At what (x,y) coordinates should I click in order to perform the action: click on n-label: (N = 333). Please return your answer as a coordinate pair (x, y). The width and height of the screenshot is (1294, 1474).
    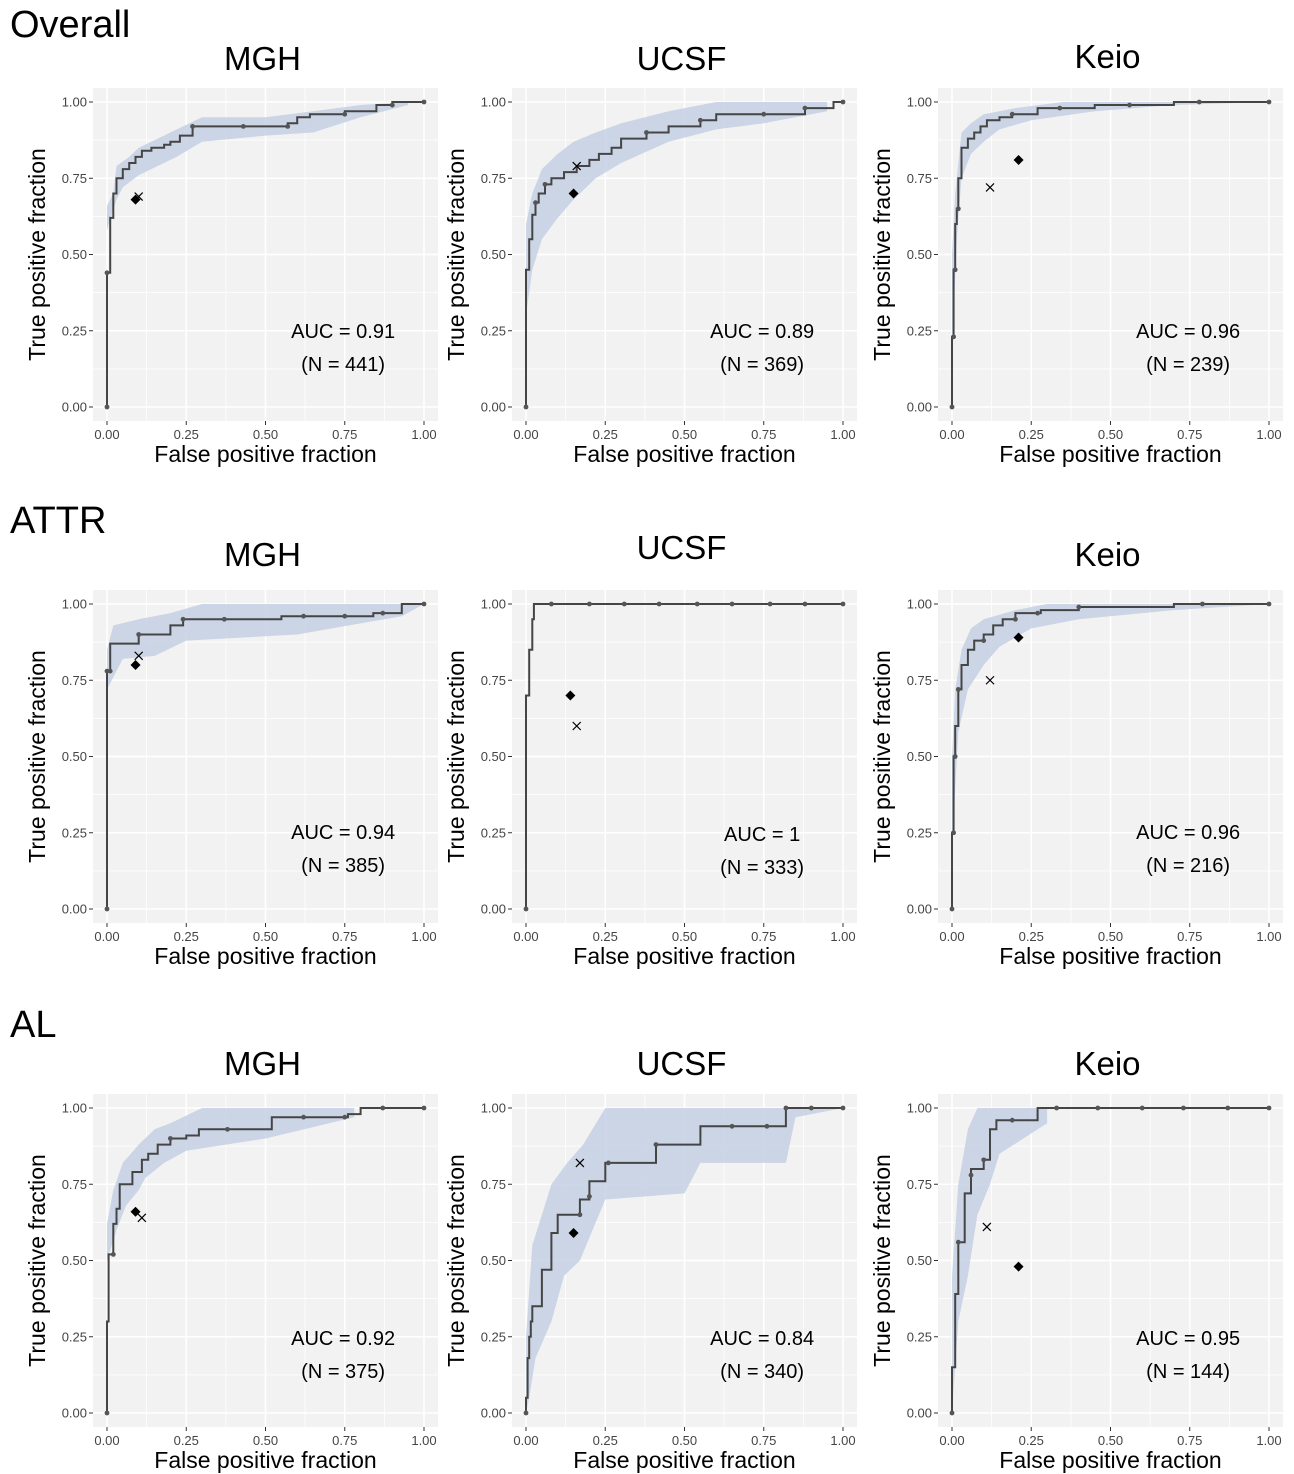
    Looking at the image, I should click on (762, 868).